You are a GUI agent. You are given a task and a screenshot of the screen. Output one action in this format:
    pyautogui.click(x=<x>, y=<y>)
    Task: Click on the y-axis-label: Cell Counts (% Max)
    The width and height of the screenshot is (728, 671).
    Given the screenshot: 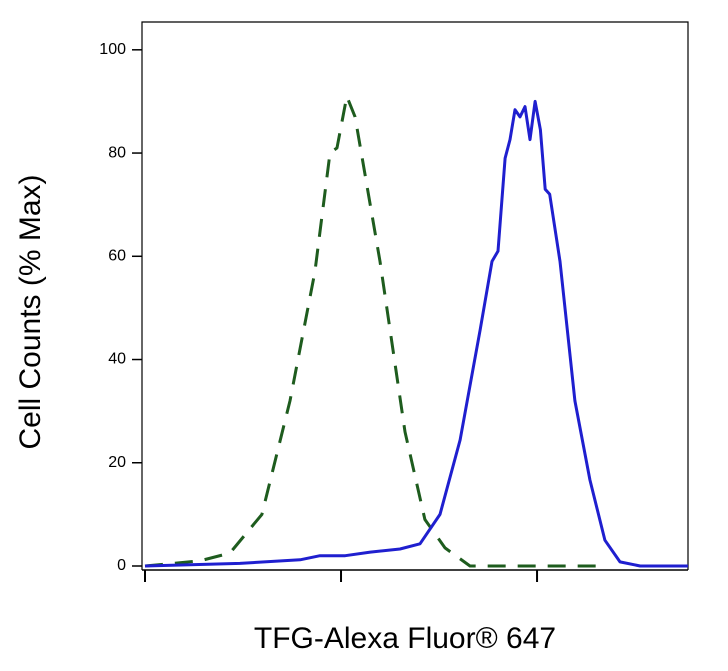 What is the action you would take?
    pyautogui.click(x=30, y=311)
    